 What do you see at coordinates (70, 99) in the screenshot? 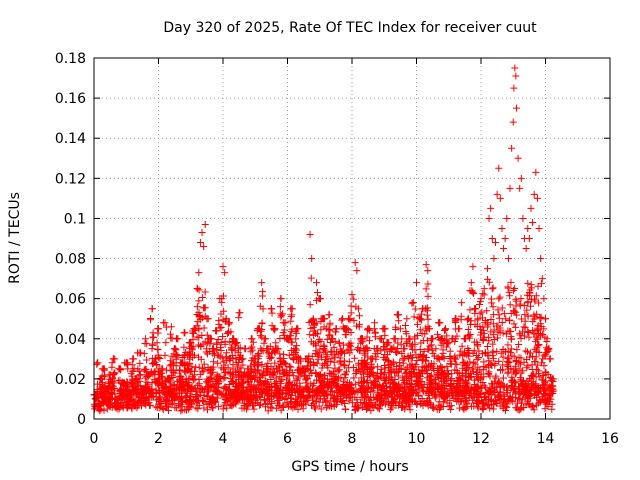
I see `y-tick-label: 0.16` at bounding box center [70, 99].